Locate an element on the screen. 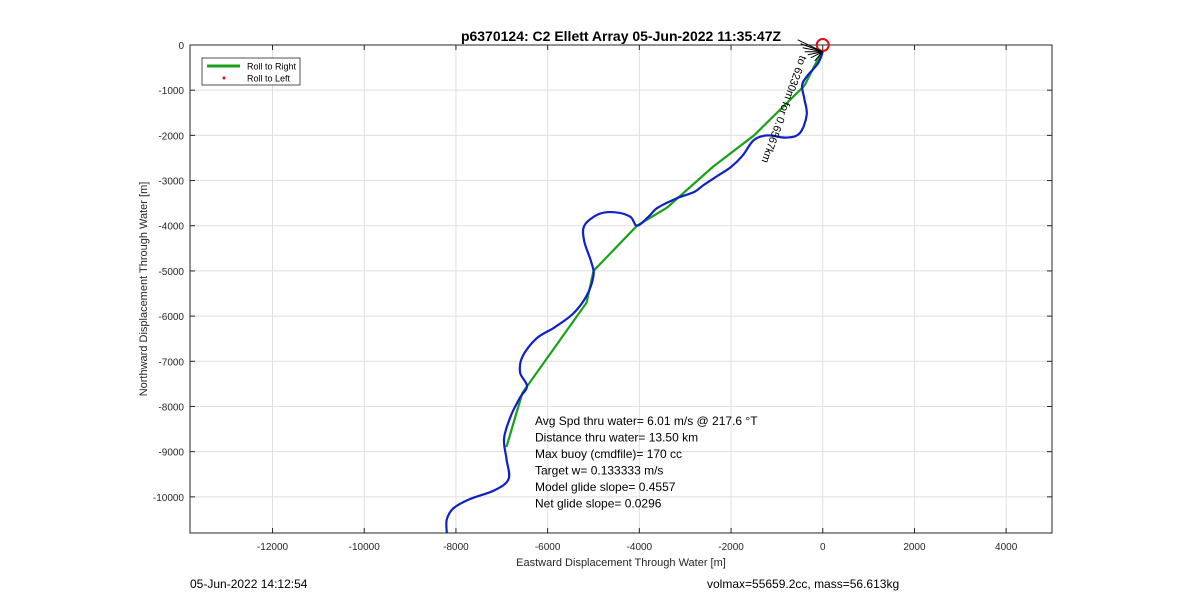  legend: Roll to Right Roll to Left is located at coordinates (251, 71).